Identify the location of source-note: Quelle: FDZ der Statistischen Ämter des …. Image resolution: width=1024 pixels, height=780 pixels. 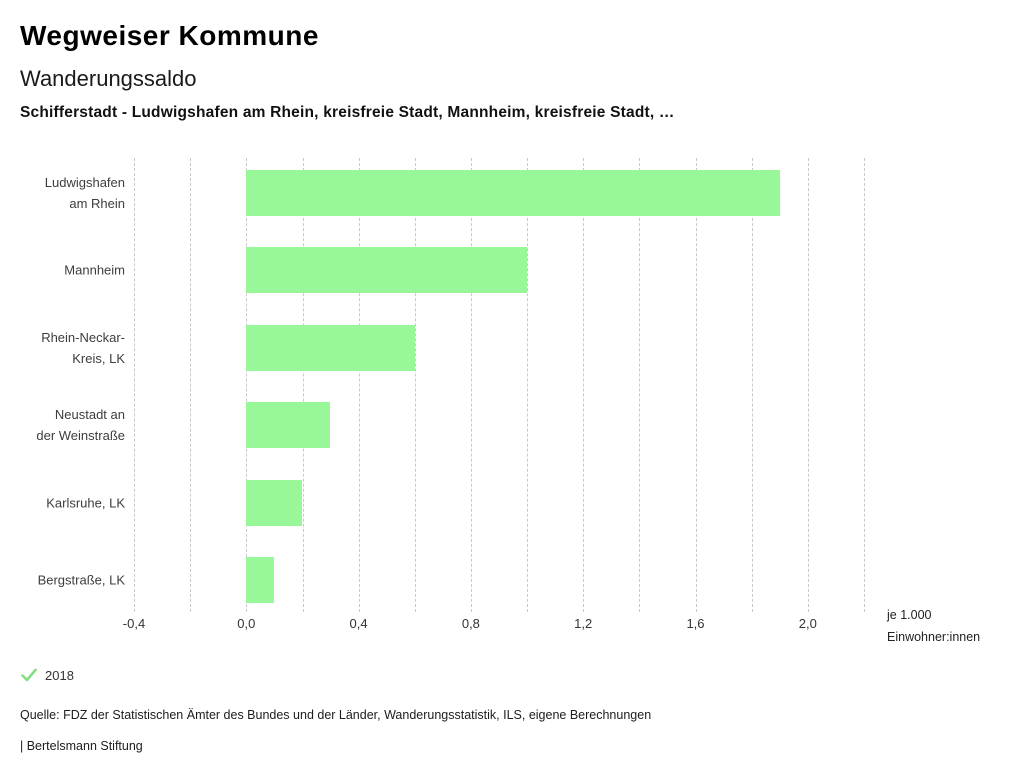
(336, 715).